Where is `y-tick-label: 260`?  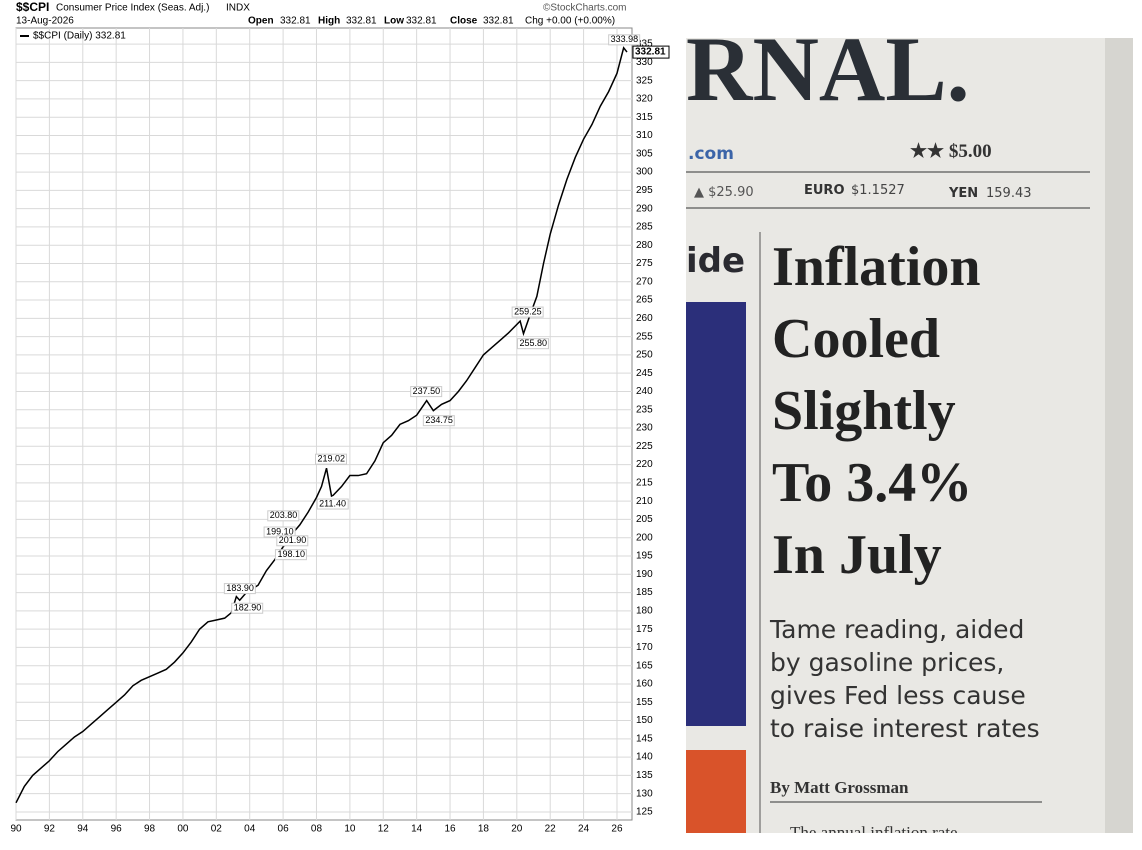
y-tick-label: 260 is located at coordinates (644, 318).